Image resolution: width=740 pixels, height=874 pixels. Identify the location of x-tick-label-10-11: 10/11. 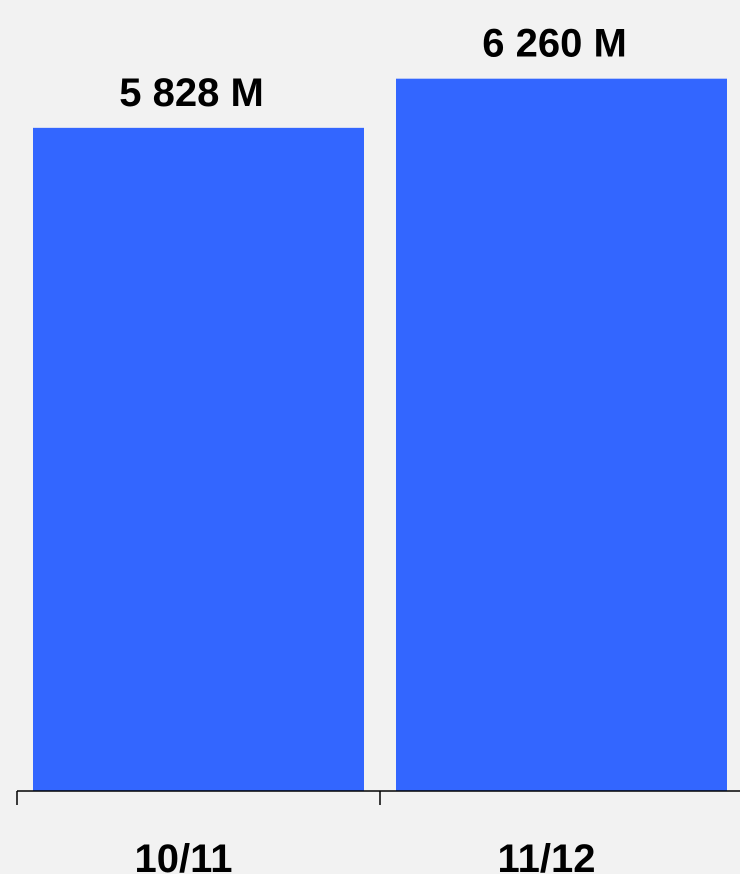
(184, 855).